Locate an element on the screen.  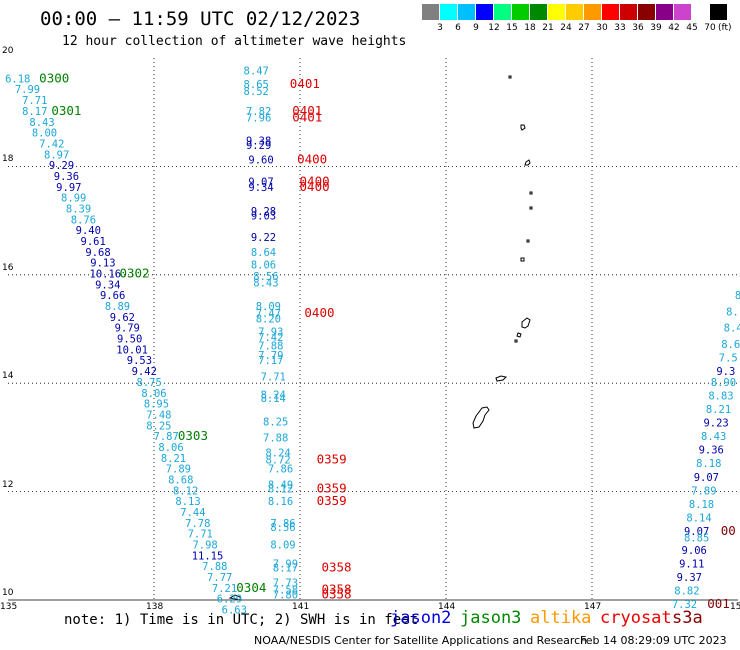
time-label: 0358 is located at coordinates (336, 593).